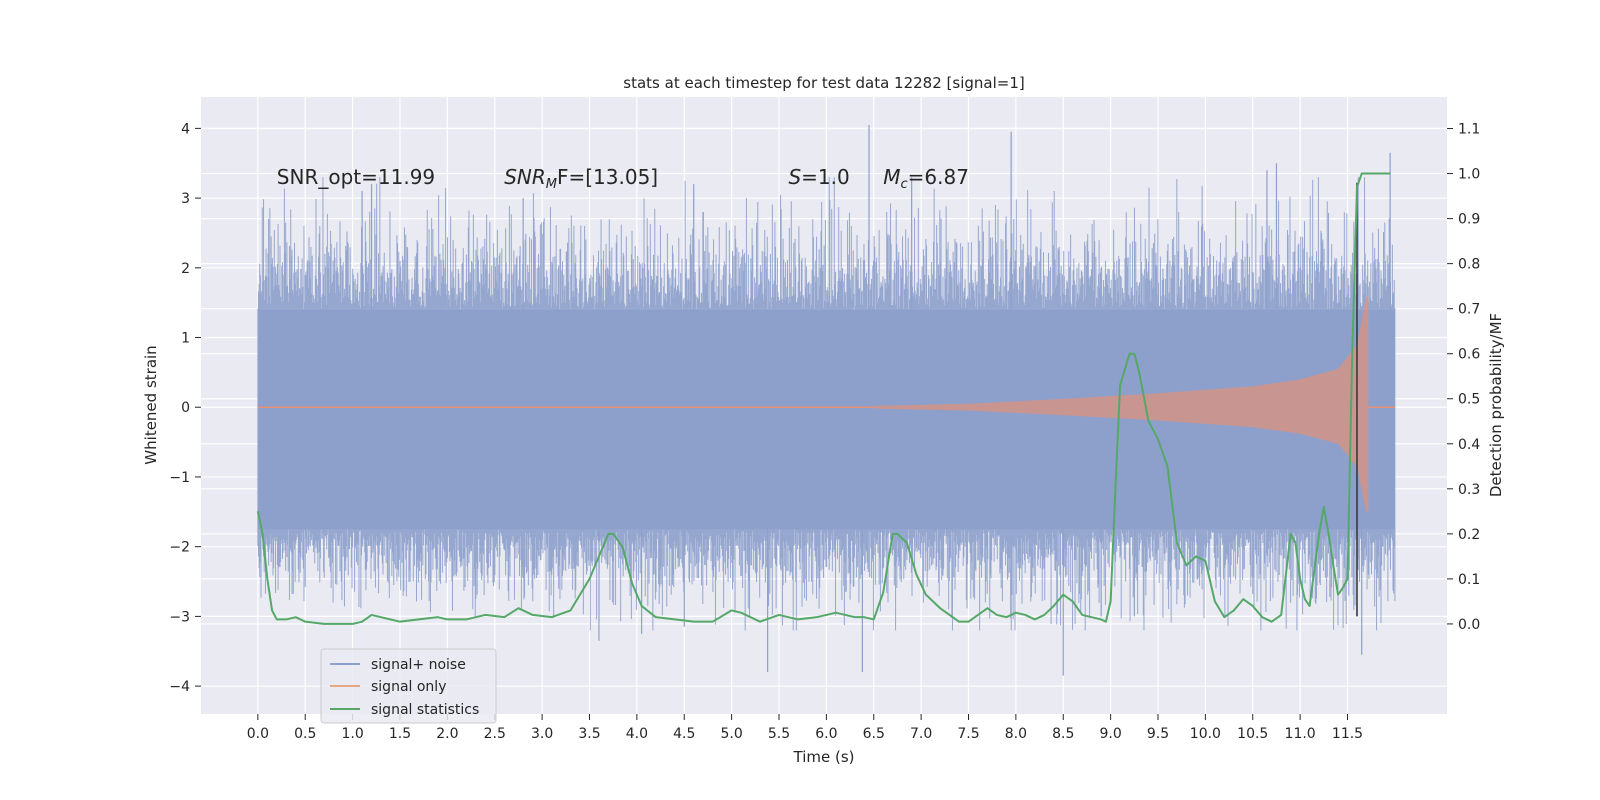  Describe the element at coordinates (1469, 400) in the screenshot. I see `y-right-tick-label-5: 0.5` at that location.